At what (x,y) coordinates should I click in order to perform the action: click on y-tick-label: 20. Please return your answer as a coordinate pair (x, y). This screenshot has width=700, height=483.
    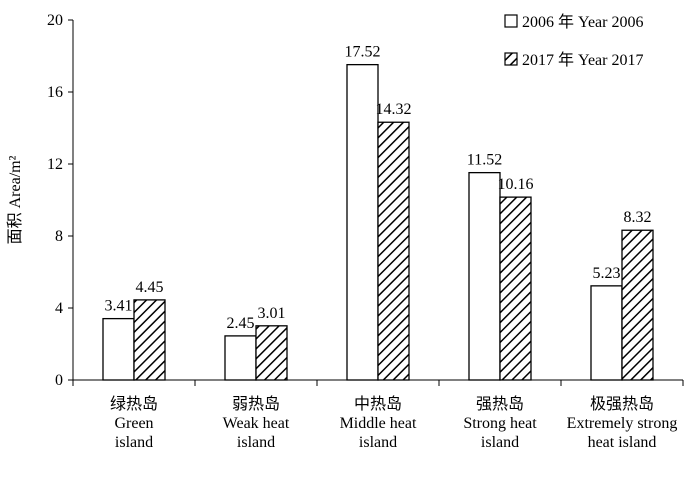
    Looking at the image, I should click on (55, 20).